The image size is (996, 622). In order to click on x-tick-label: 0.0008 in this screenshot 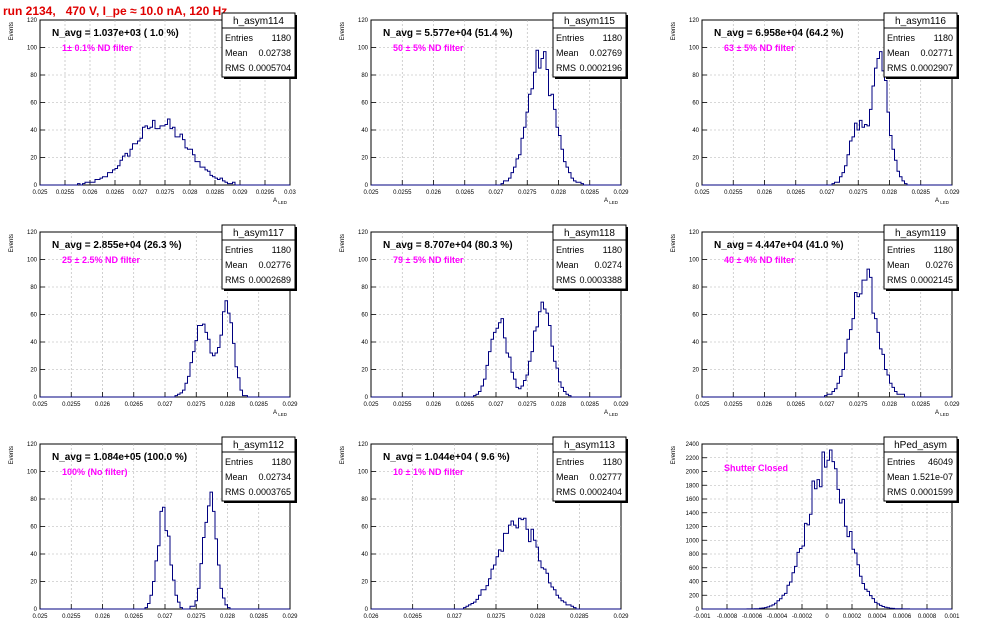, I will do `click(927, 617)`.